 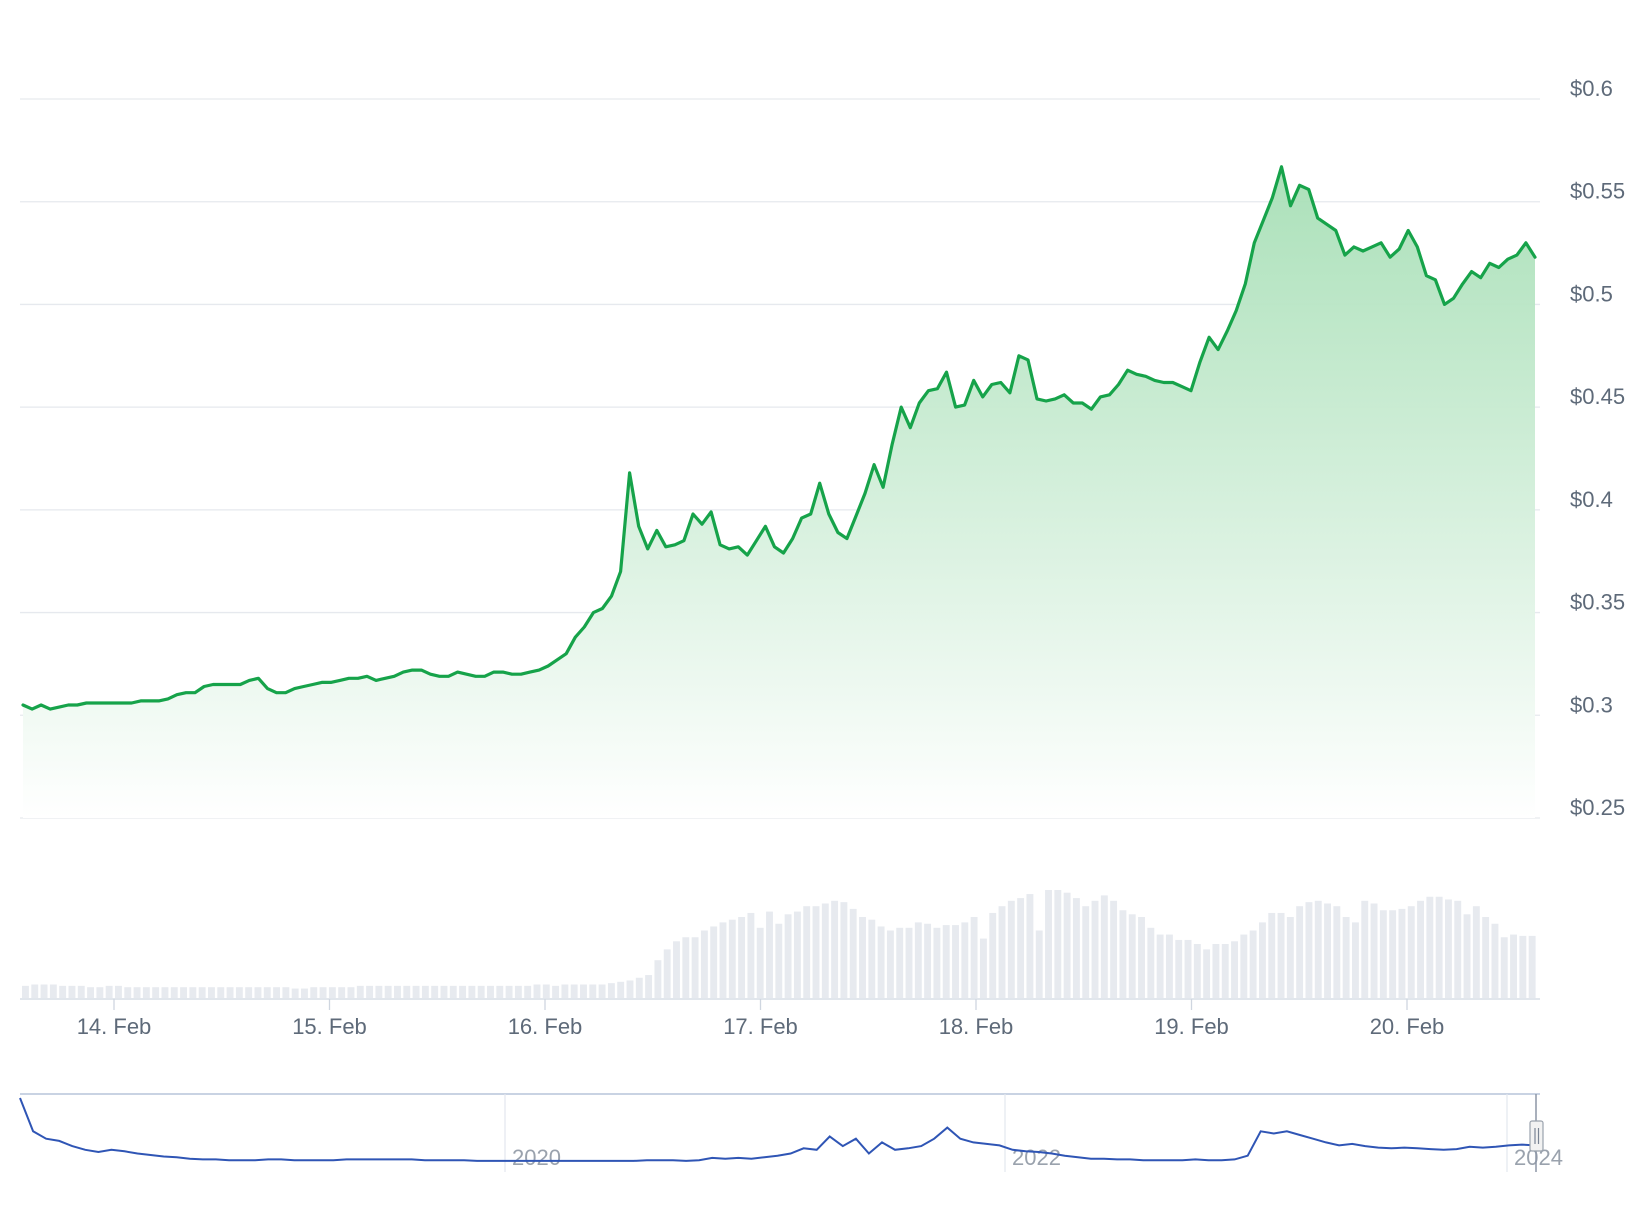 What do you see at coordinates (1536, 1136) in the screenshot?
I see `navigator-handle` at bounding box center [1536, 1136].